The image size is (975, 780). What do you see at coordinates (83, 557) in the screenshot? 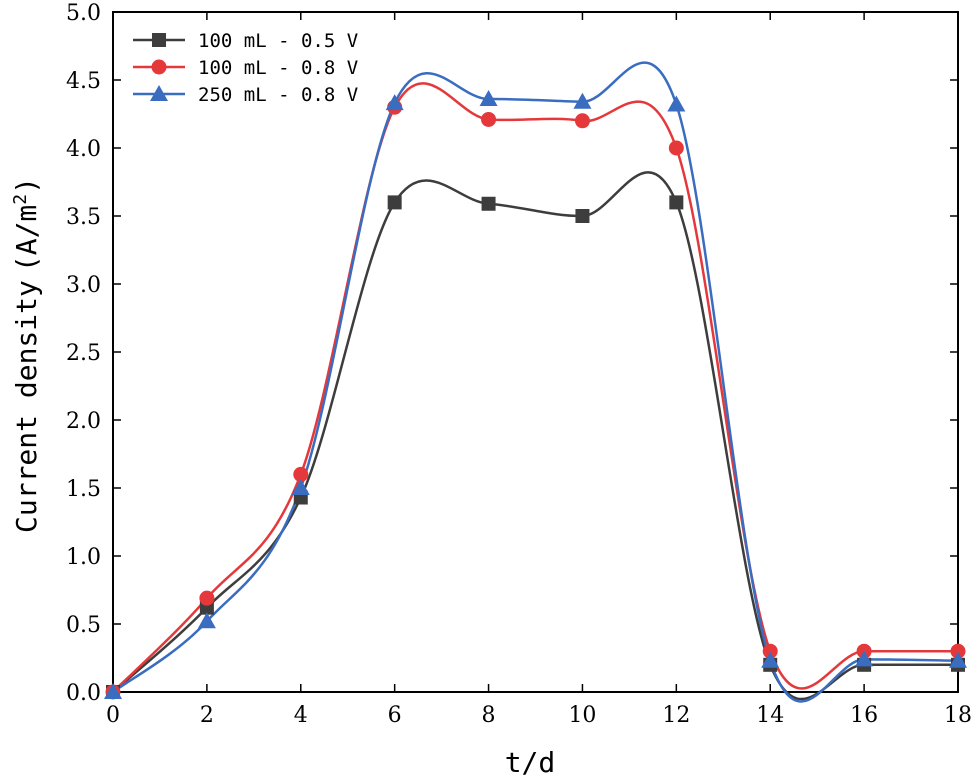
I see `y-tick-label: 1.0` at bounding box center [83, 557].